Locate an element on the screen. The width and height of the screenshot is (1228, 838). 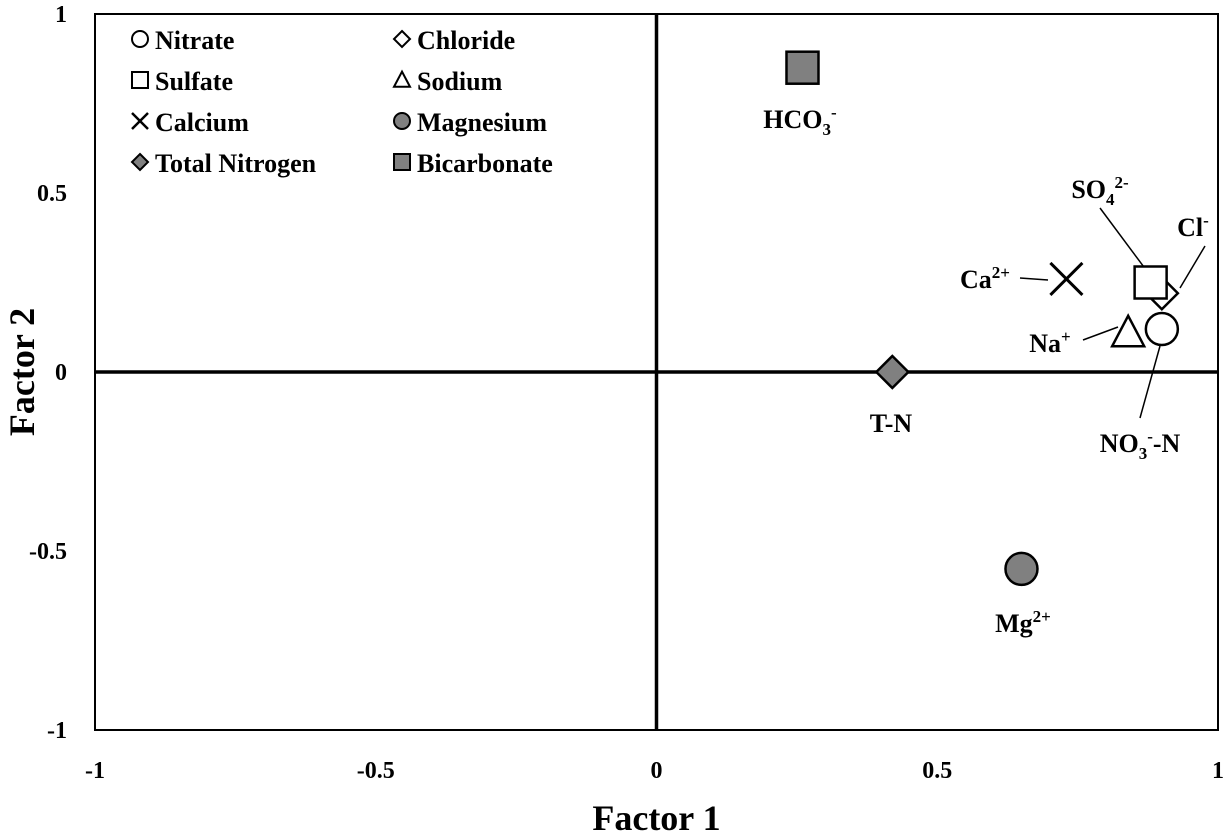
point-sodium is located at coordinates (1128, 330).